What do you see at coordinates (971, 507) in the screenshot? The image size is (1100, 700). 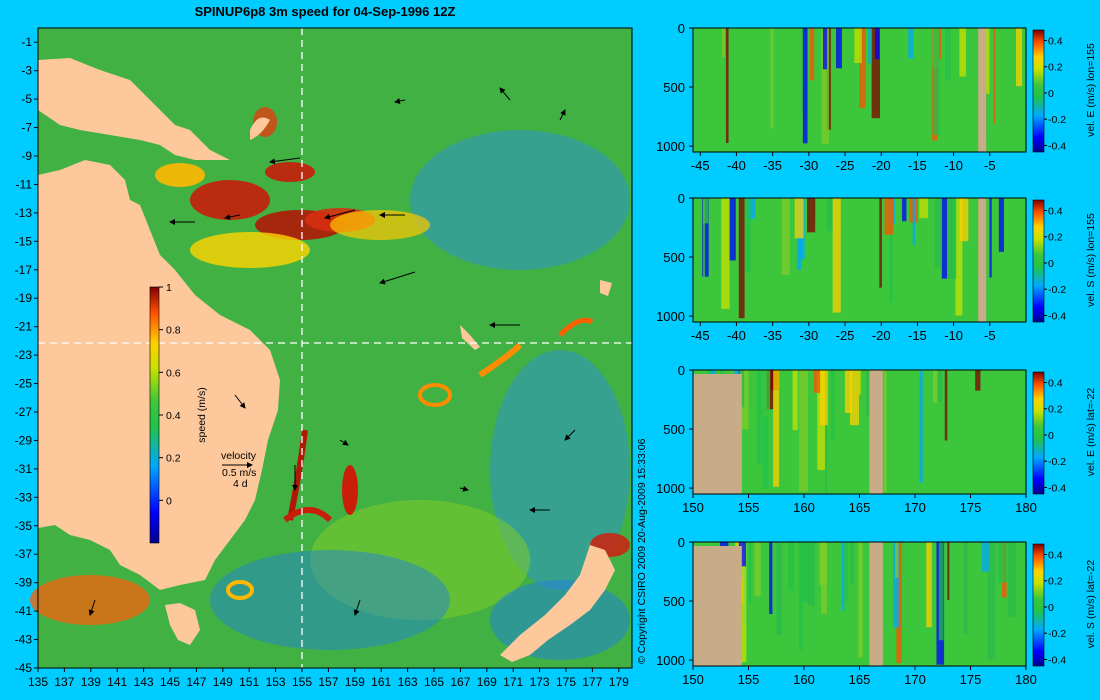 I see `section-x-tick-label: 175` at bounding box center [971, 507].